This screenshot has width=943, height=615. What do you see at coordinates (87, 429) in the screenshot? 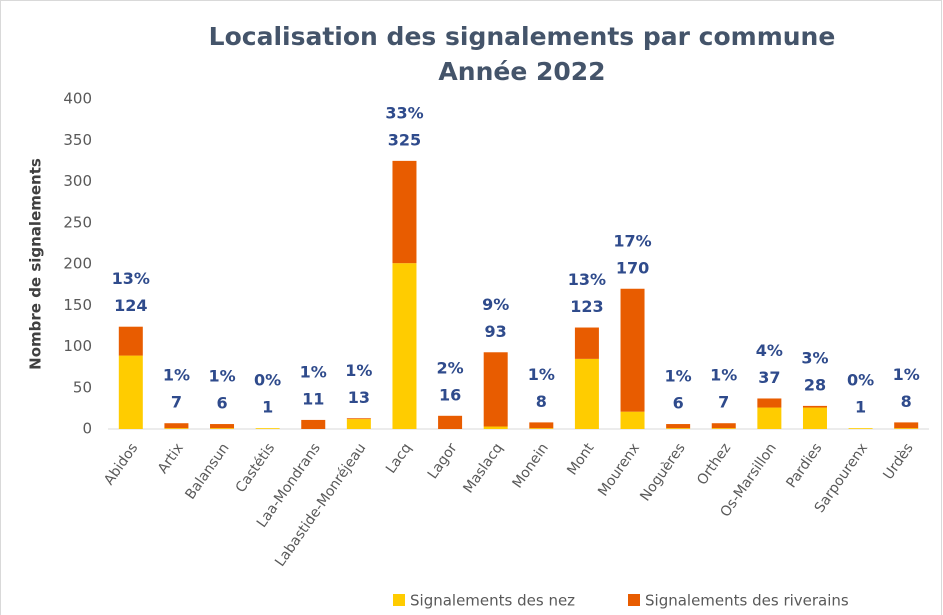
I see `y-tick-label: 0` at bounding box center [87, 429].